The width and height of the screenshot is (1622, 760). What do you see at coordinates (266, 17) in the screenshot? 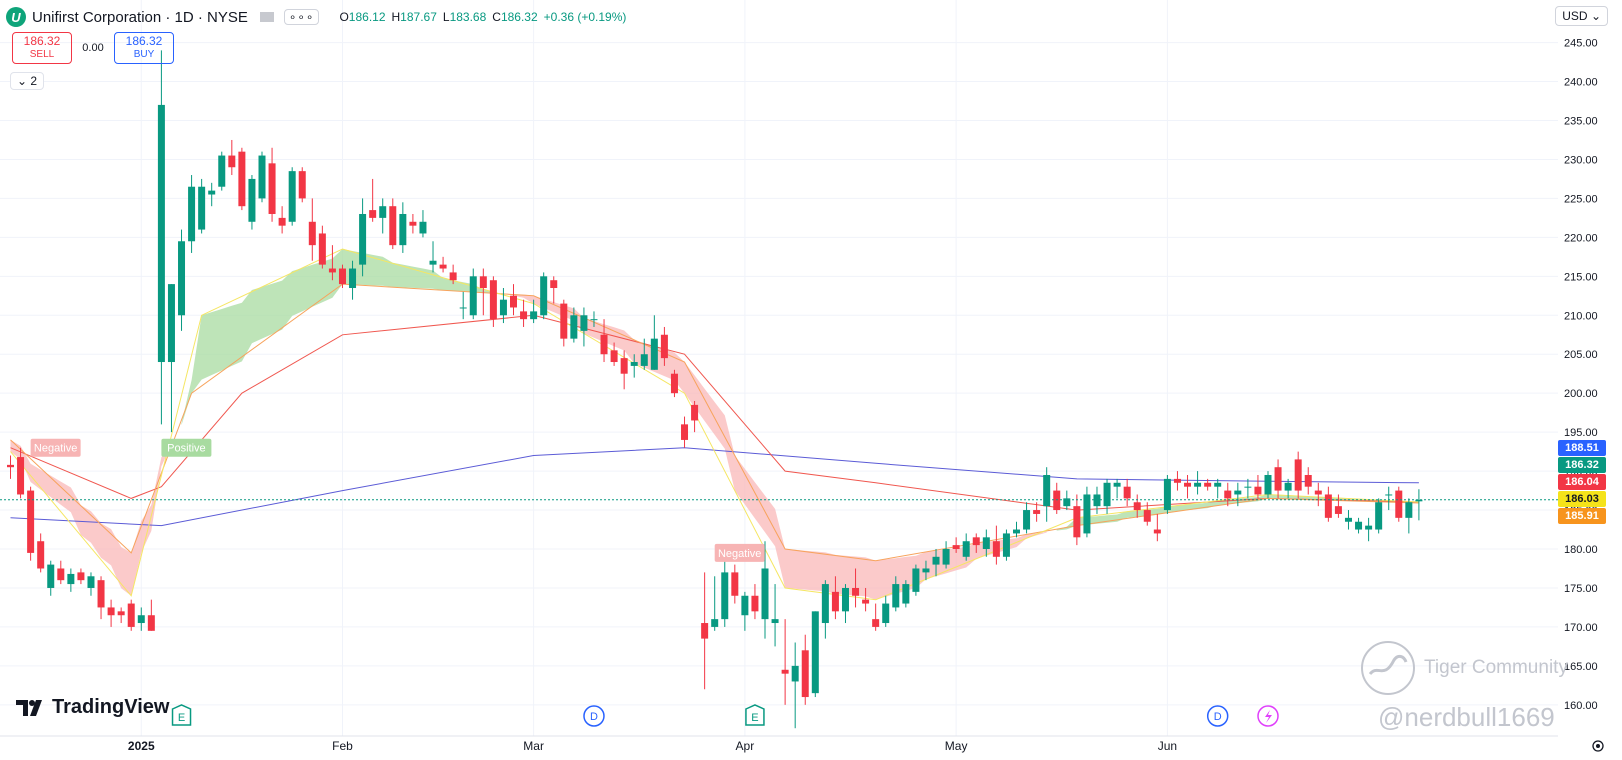
I see `flag-icon` at bounding box center [266, 17].